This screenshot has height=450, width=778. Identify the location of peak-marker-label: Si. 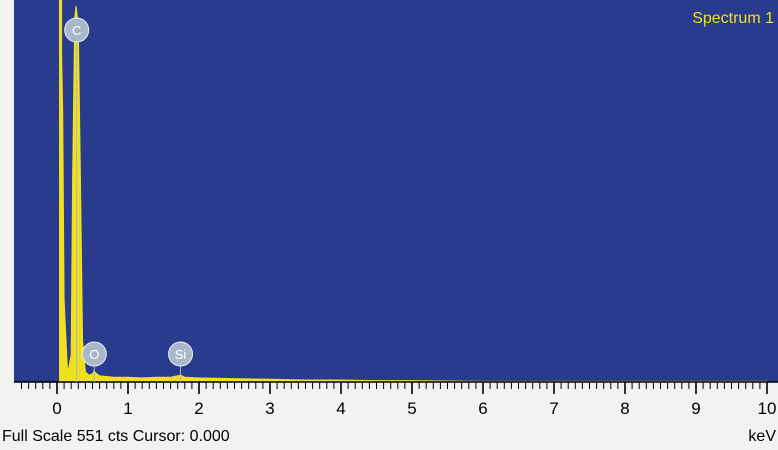
(181, 354).